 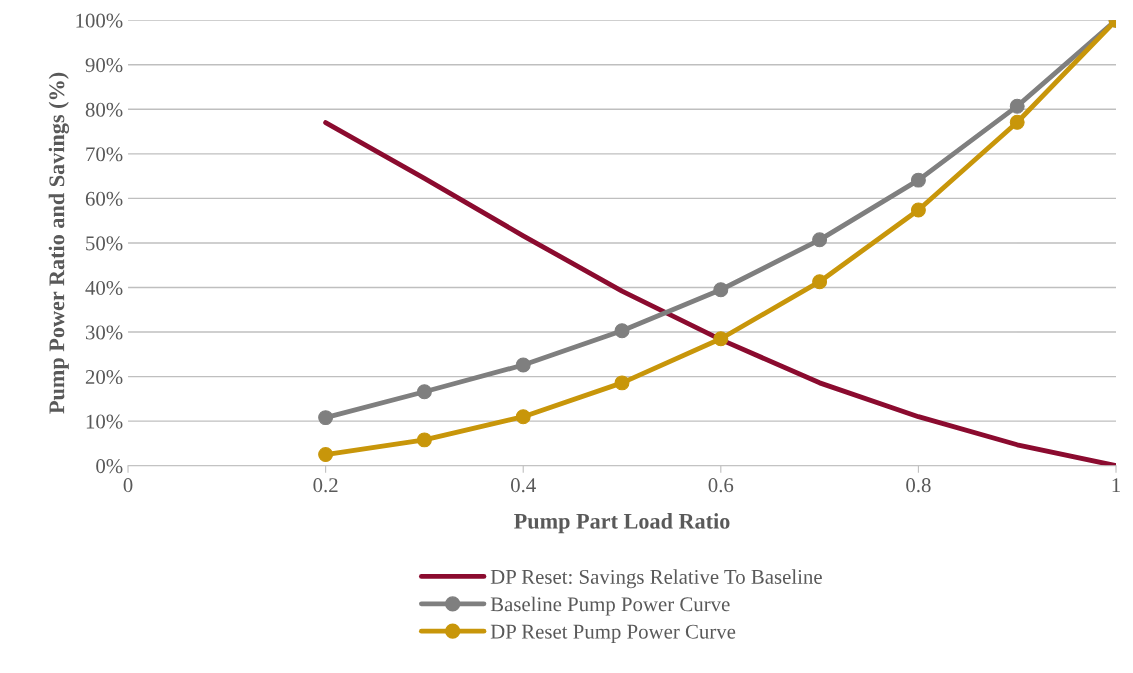 I want to click on y-tick-label: 10%, so click(x=104, y=421).